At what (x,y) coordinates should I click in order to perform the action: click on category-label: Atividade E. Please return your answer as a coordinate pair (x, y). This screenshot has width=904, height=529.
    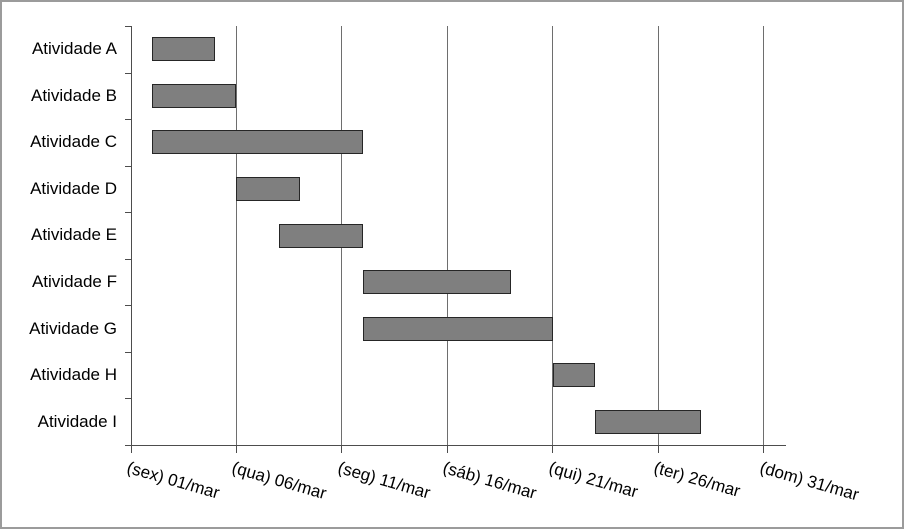
    Looking at the image, I should click on (74, 235).